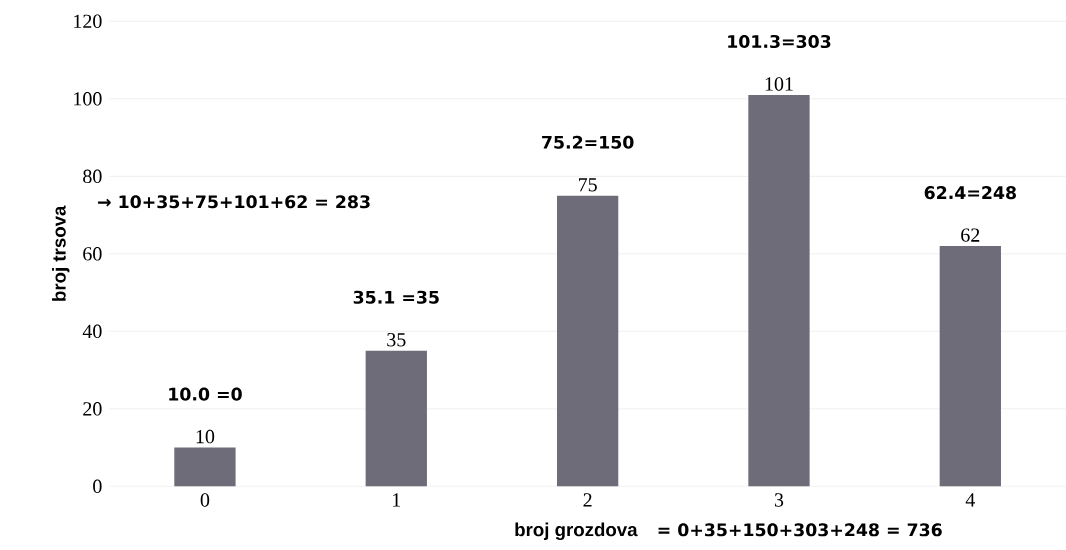 The height and width of the screenshot is (550, 1066). Describe the element at coordinates (92, 331) in the screenshot. I see `y-tick-label: 40` at that location.